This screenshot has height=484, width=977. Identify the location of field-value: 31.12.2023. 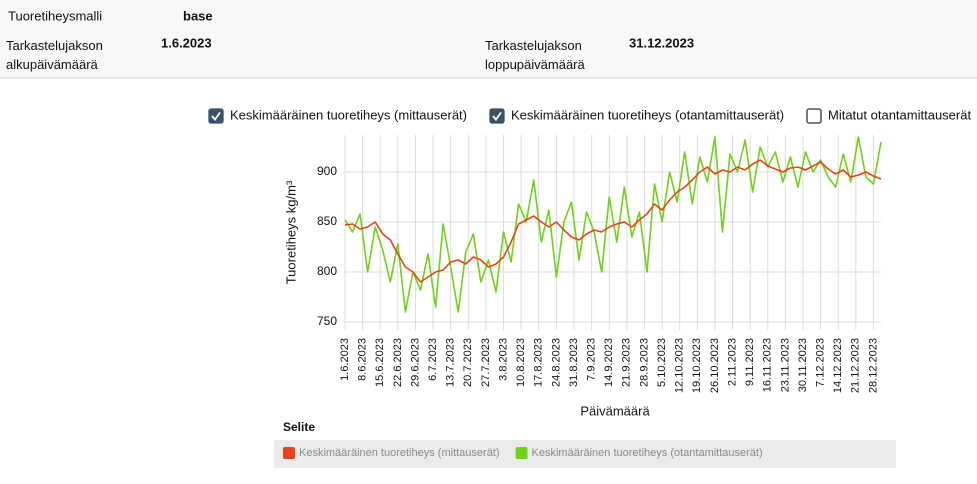
(661, 42).